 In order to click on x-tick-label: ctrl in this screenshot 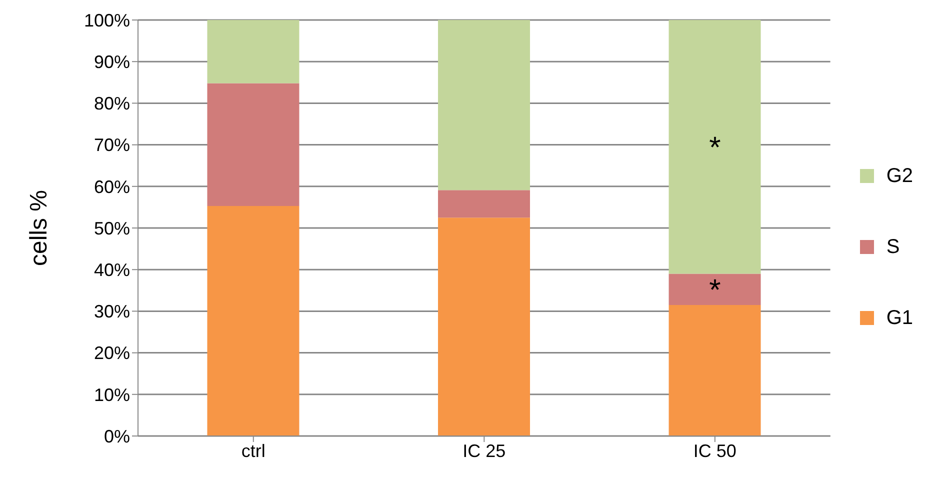, I will do `click(253, 450)`.